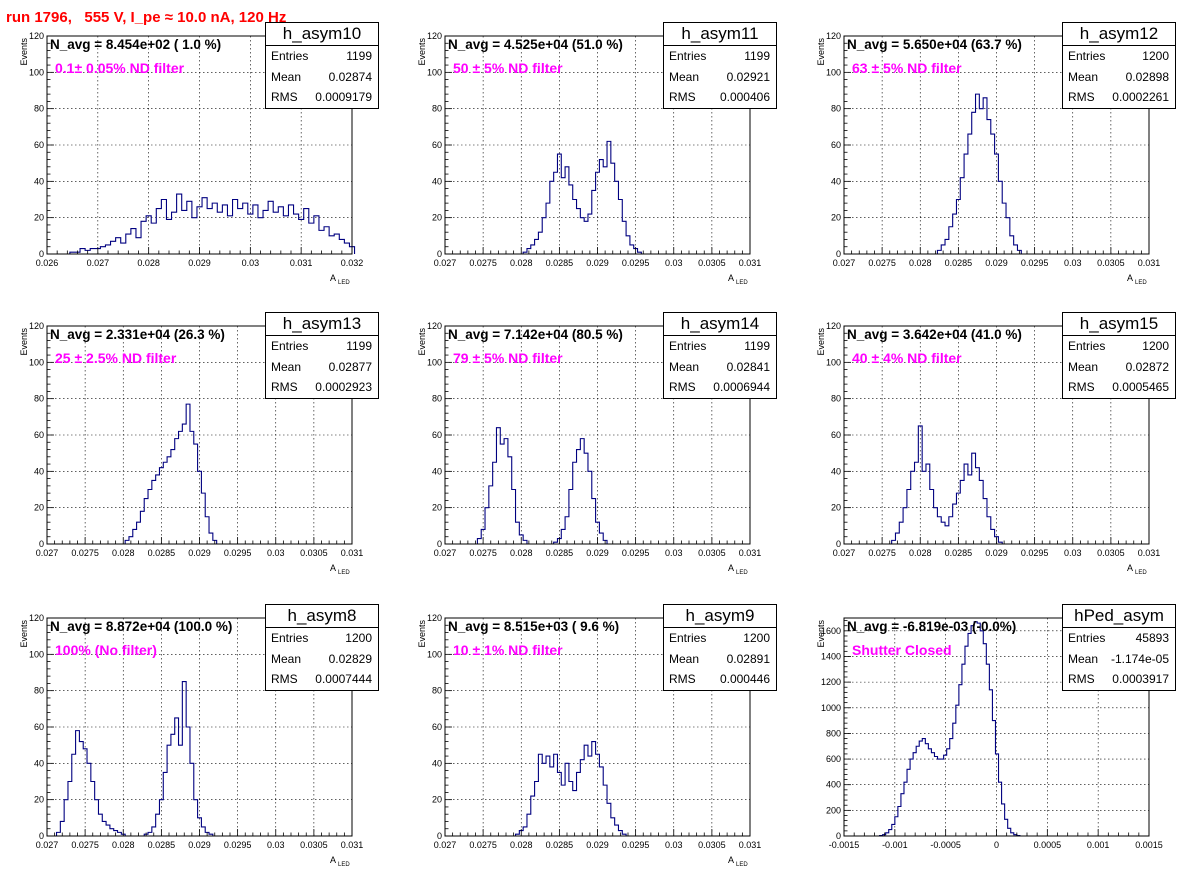  I want to click on stats-row-rms: RMS 0.0002261, so click(1119, 97).